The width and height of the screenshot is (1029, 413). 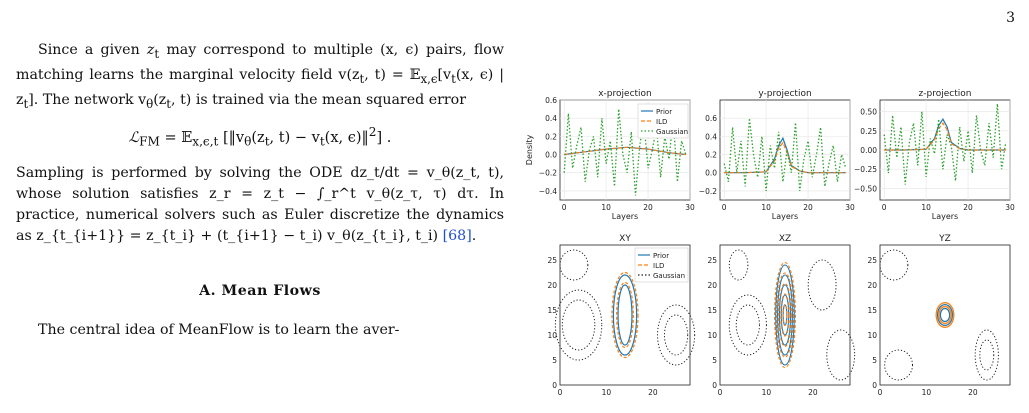 I want to click on y-tick-label: 15, so click(x=872, y=310).